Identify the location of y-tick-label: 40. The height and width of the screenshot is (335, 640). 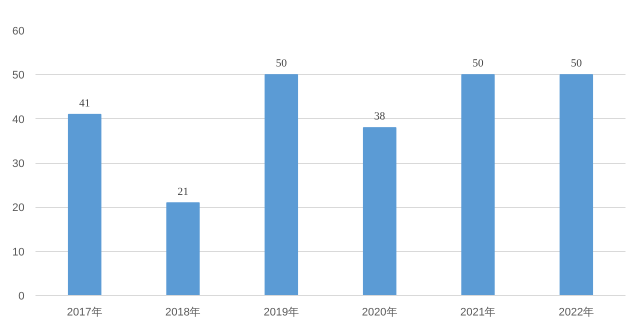
(18, 120).